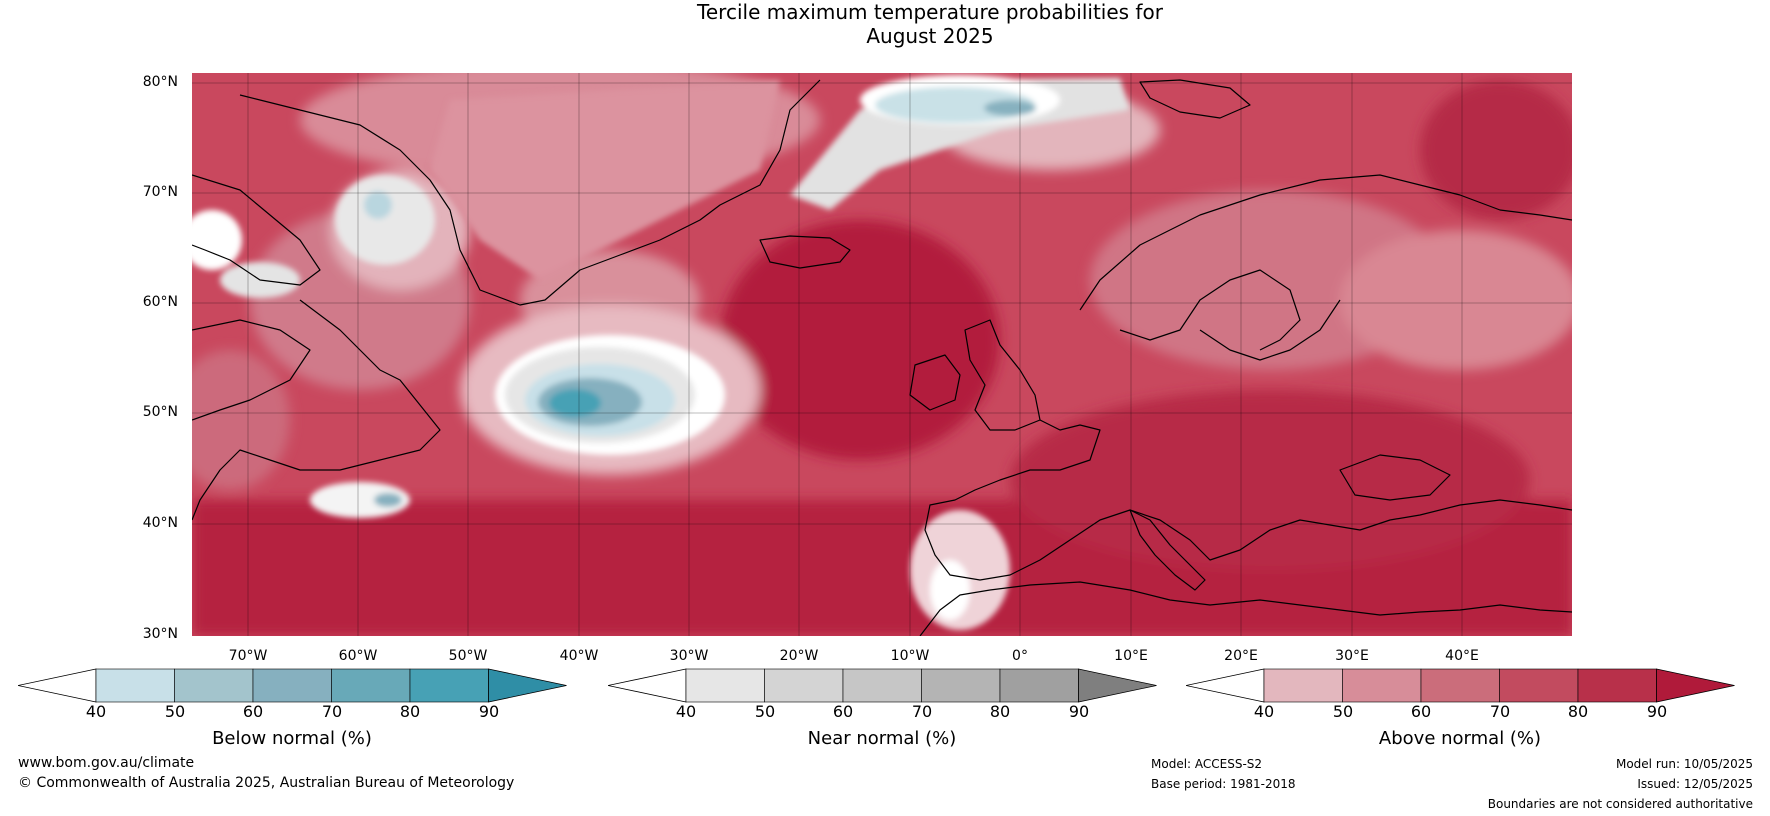 This screenshot has height=816, width=1770. What do you see at coordinates (1270, 480) in the screenshot?
I see `deep-red-europe` at bounding box center [1270, 480].